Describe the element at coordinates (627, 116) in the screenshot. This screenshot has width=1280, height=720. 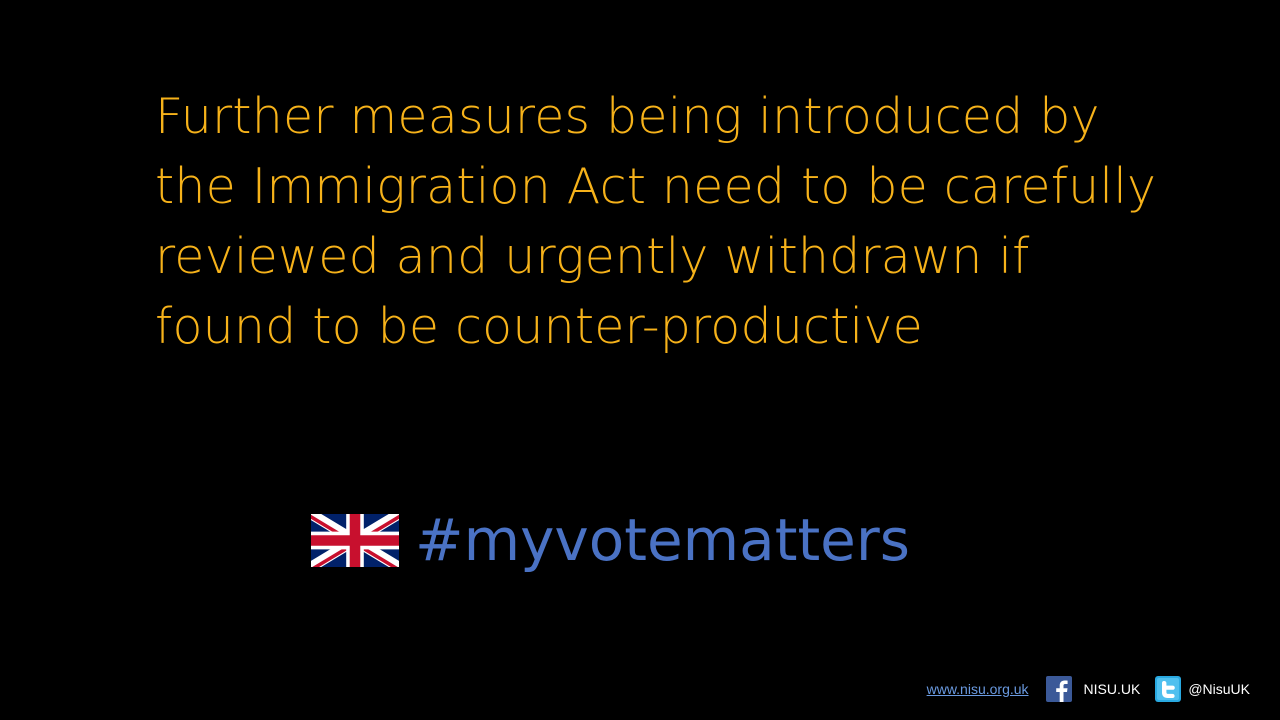
I see `headline-line-1: Further measures being introduced by` at that location.